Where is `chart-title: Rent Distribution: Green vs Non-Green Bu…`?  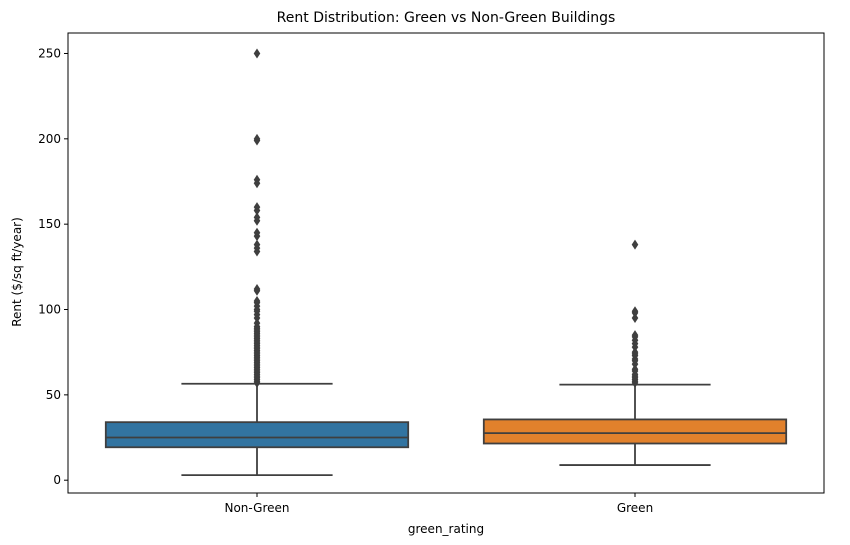 chart-title: Rent Distribution: Green vs Non-Green Bu… is located at coordinates (446, 18).